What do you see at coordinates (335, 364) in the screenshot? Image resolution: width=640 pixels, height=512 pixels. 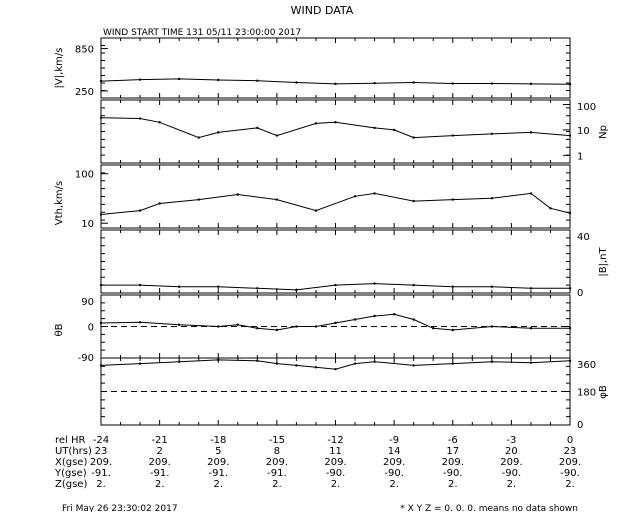 I see `phi_b-series-line` at bounding box center [335, 364].